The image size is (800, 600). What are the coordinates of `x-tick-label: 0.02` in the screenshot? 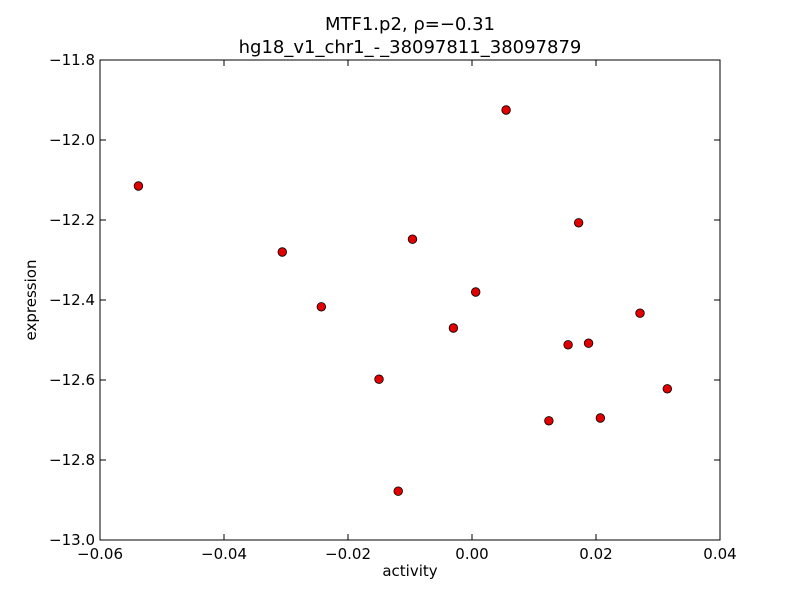 It's located at (595, 554).